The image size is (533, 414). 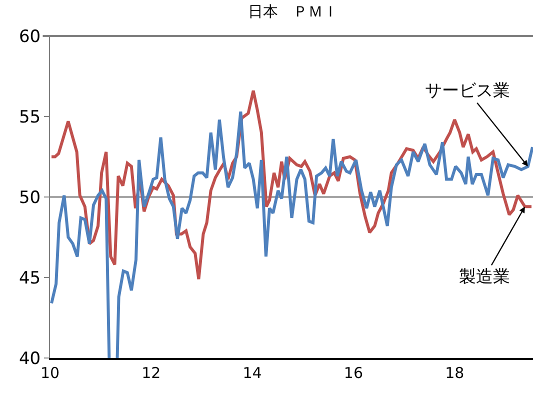 What do you see at coordinates (29, 358) in the screenshot?
I see `y-tick-label: 40` at bounding box center [29, 358].